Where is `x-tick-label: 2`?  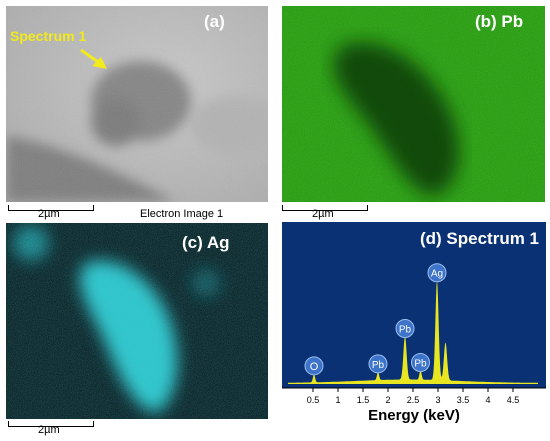 x-tick-label: 2 is located at coordinates (387, 400).